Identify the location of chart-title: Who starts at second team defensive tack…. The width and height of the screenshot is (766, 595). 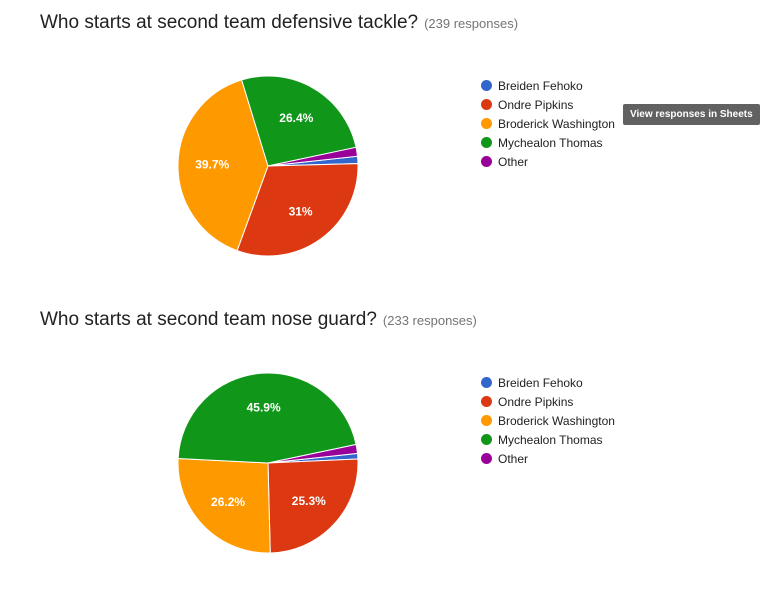
(229, 22).